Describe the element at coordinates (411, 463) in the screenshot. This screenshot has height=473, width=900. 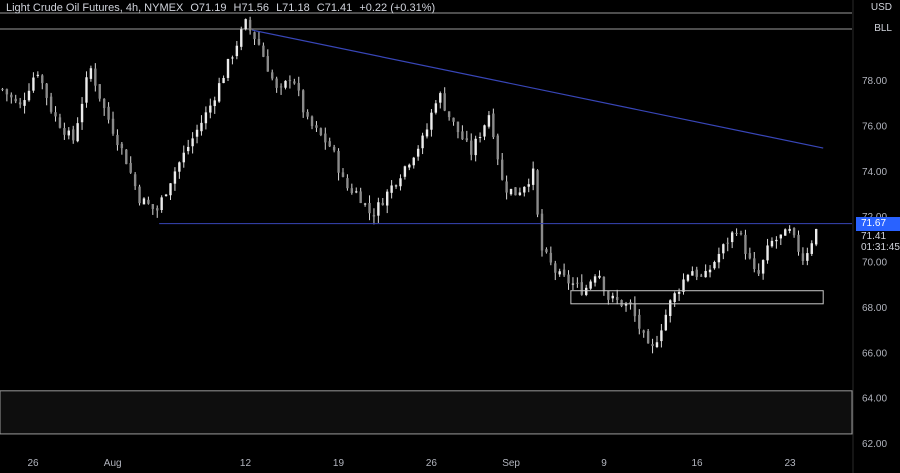
I see `time-axis: 26 Aug 12 19 26 Sep 9 16 23` at that location.